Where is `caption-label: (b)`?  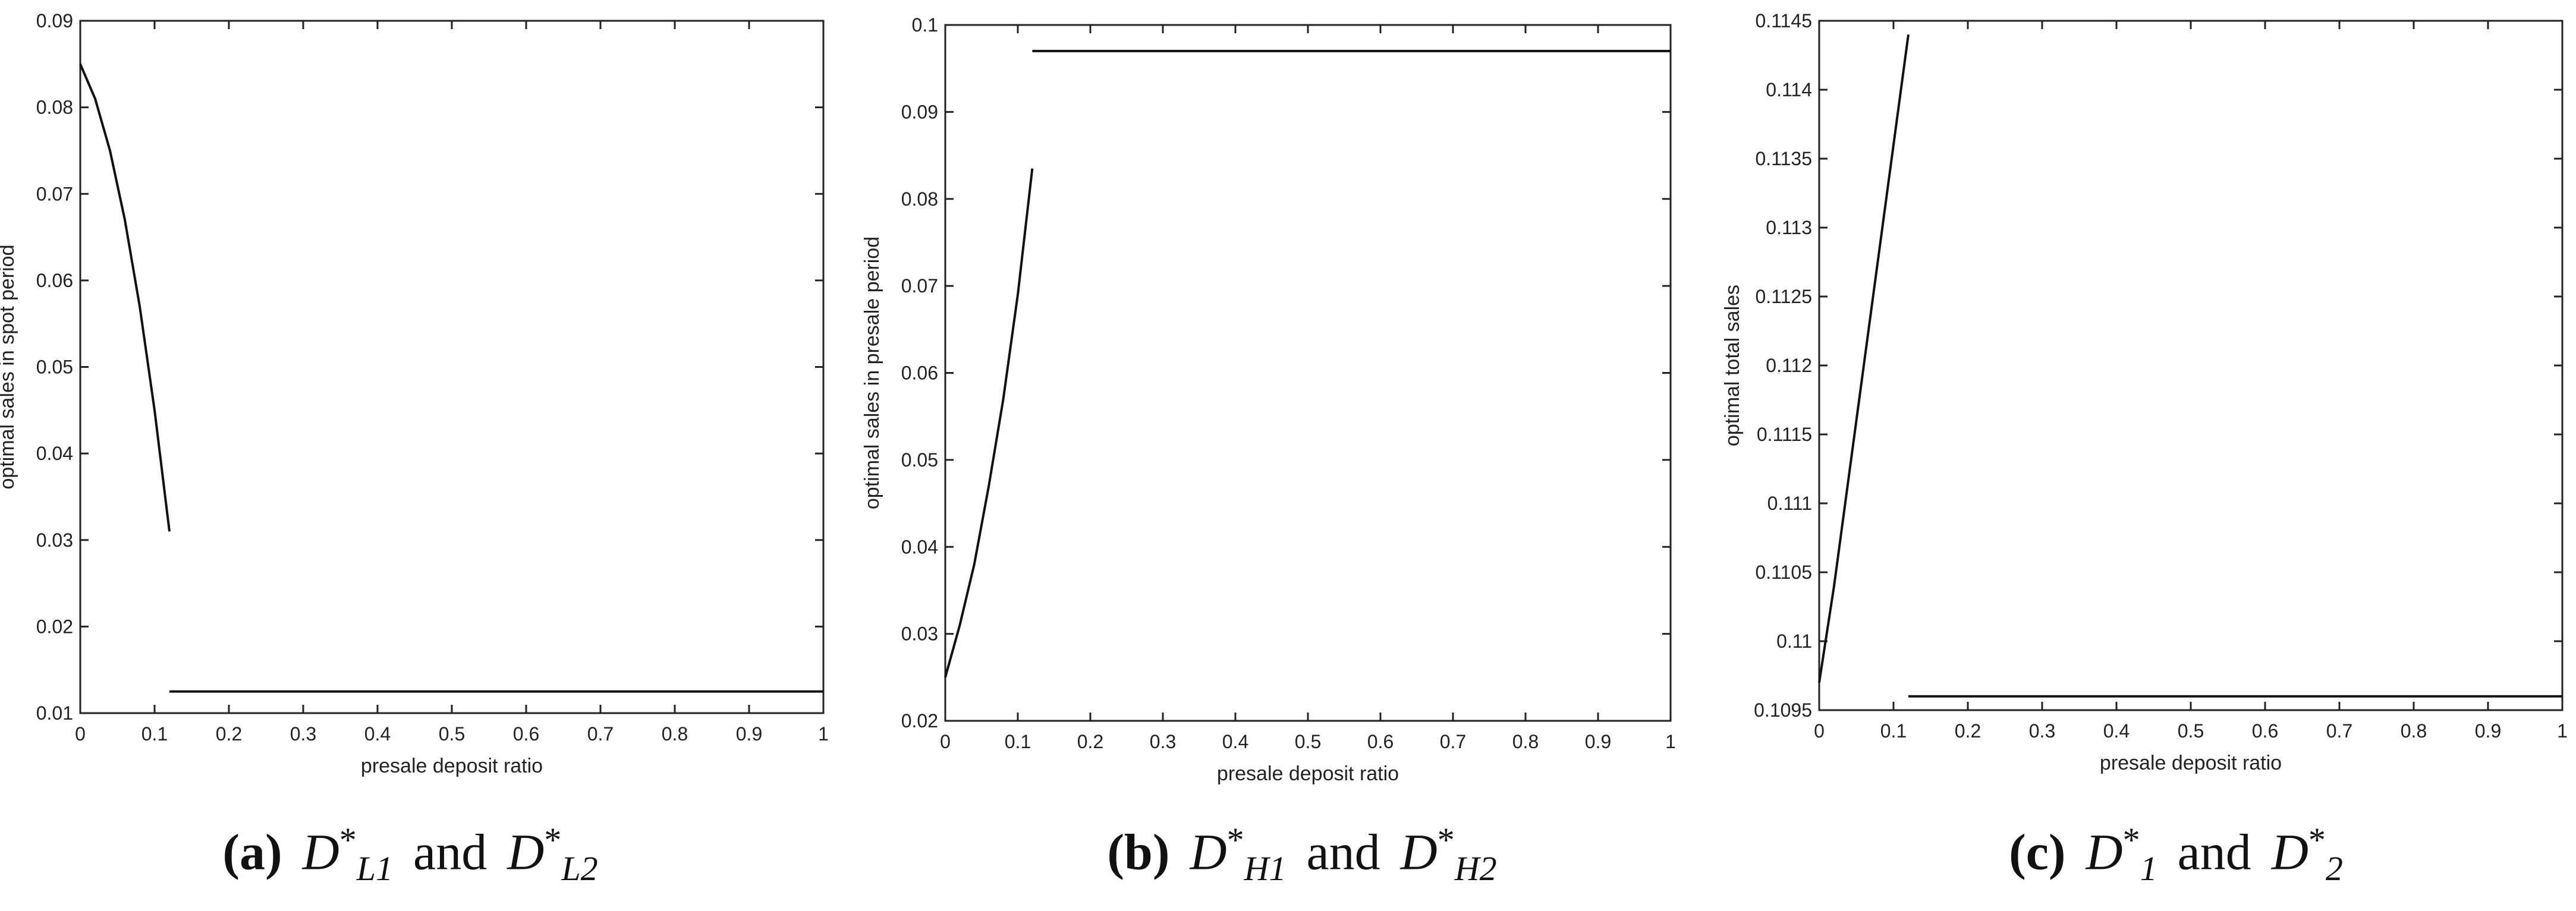
caption-label: (b) is located at coordinates (1138, 852).